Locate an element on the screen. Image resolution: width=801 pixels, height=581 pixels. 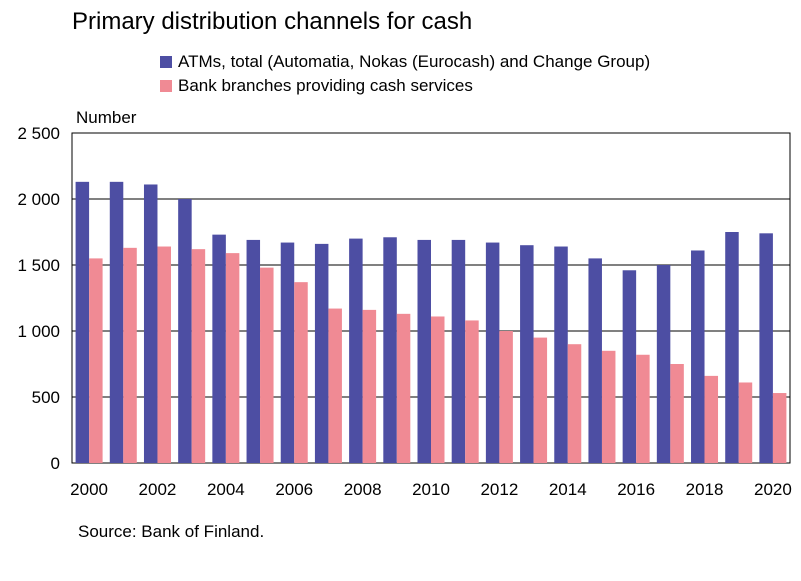
legend-label-branches: Bank branches providing cash services is located at coordinates (325, 85).